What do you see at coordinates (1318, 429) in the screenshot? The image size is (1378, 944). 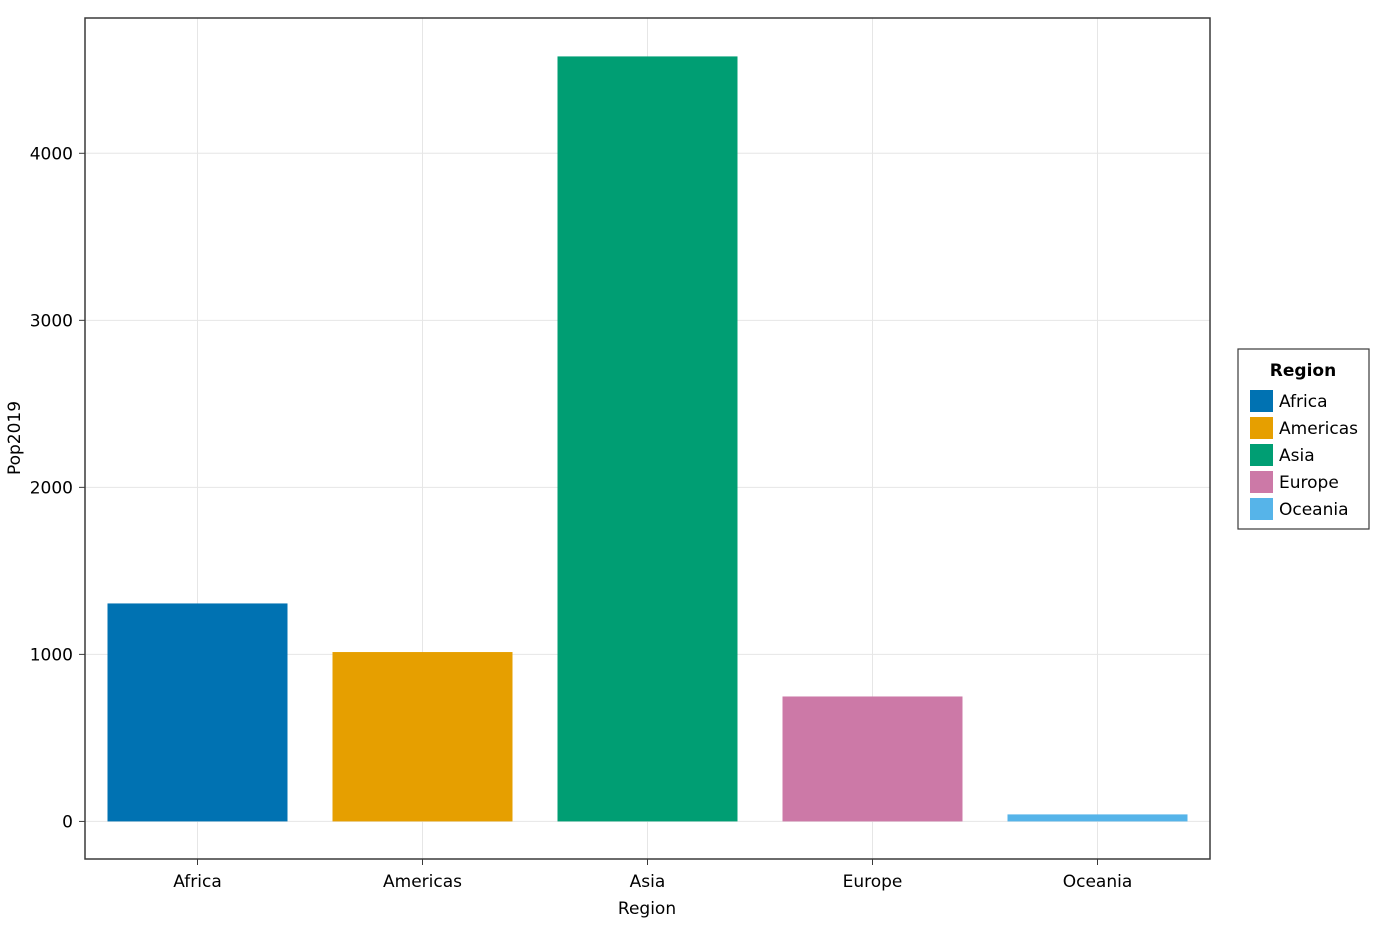 I see `legend-label-americas: Americas` at bounding box center [1318, 429].